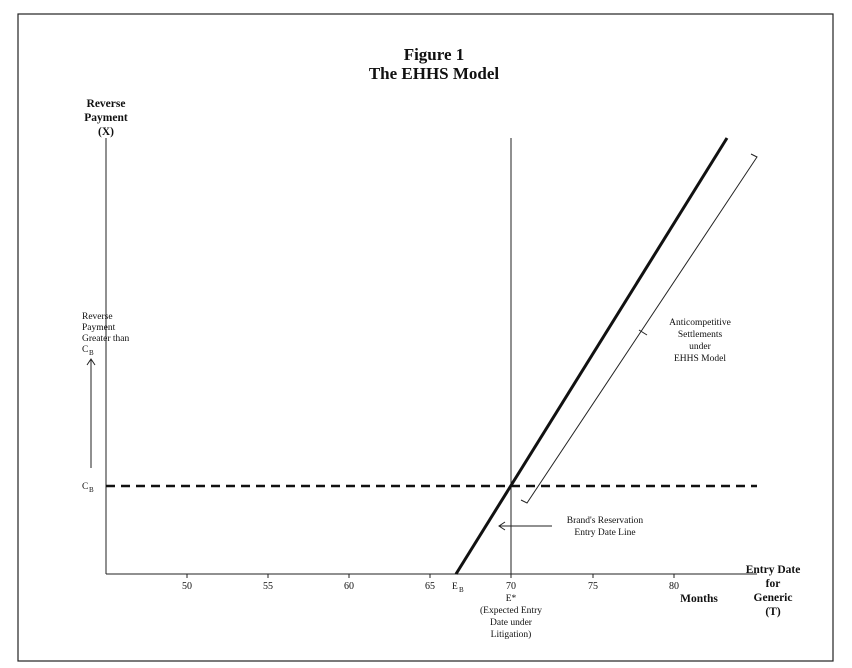 The height and width of the screenshot is (668, 852). I want to click on anticompetitive-line2: Settlements, so click(700, 335).